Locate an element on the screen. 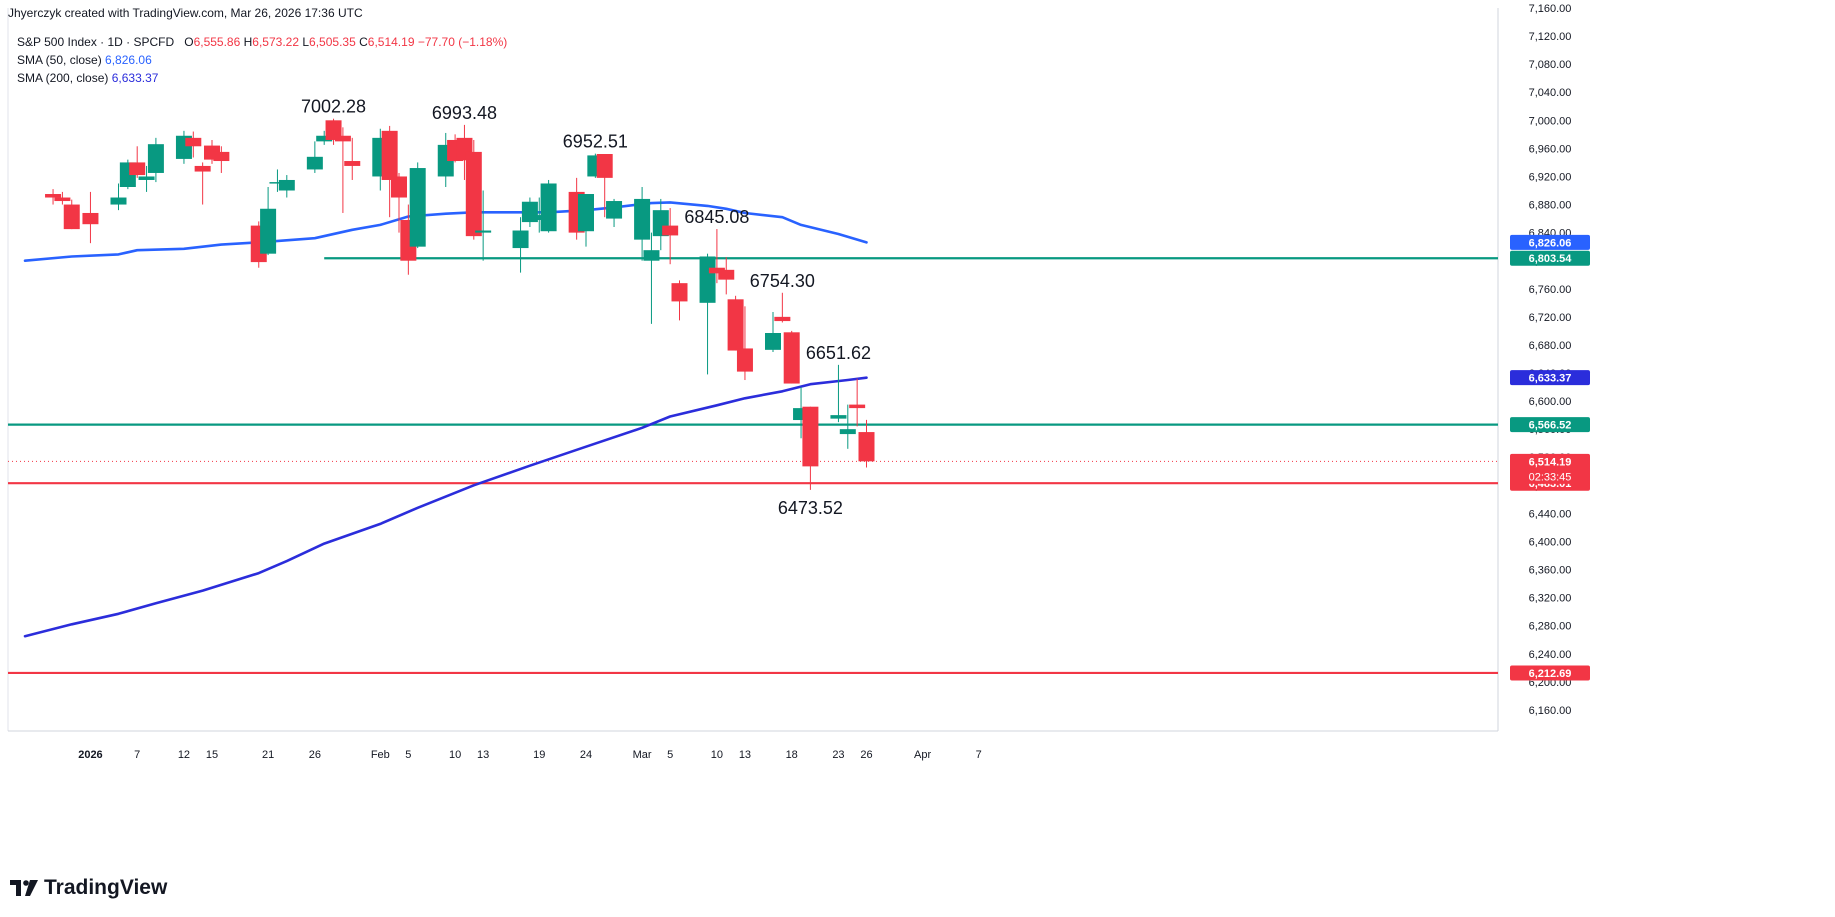  sma200-row: SMA (200, close) 6,633.37 is located at coordinates (262, 78).